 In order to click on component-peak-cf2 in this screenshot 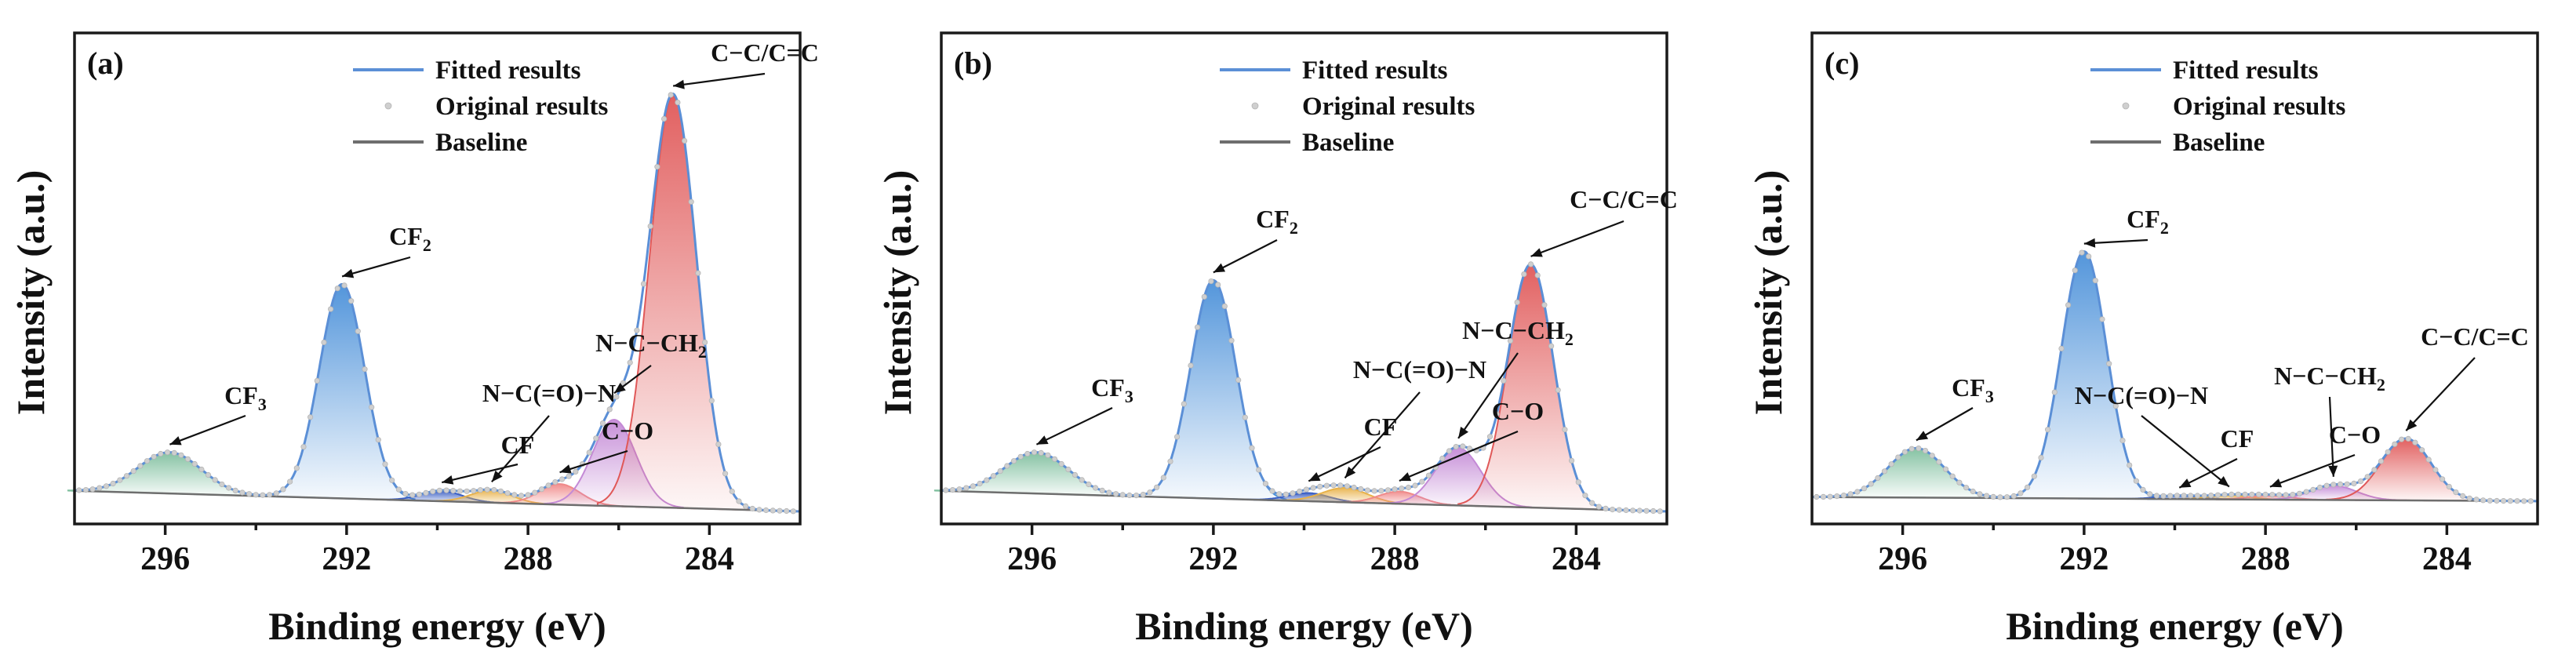, I will do `click(2084, 375)`.